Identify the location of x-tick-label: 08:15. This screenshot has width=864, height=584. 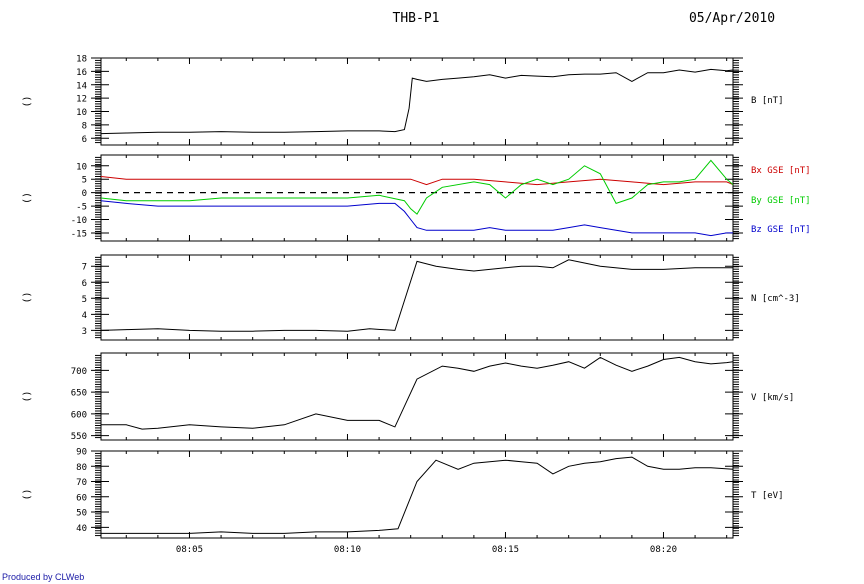
(505, 550).